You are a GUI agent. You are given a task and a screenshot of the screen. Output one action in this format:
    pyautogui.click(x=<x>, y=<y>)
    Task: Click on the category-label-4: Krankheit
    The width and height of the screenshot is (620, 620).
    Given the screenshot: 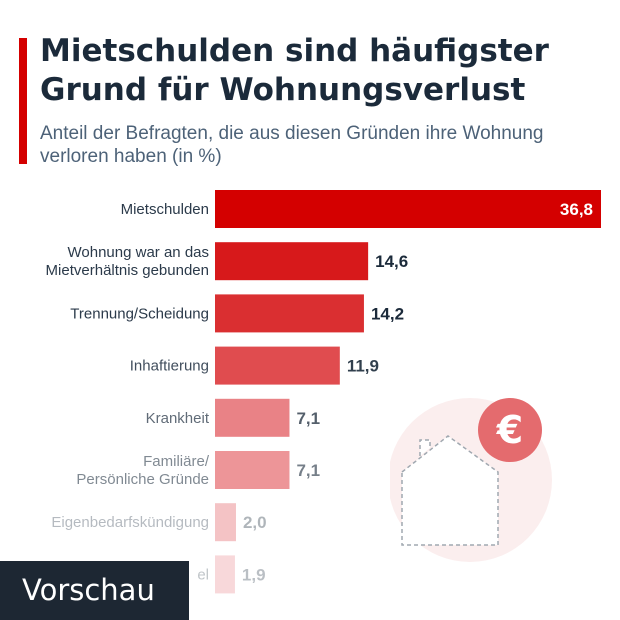 What is the action you would take?
    pyautogui.click(x=178, y=418)
    